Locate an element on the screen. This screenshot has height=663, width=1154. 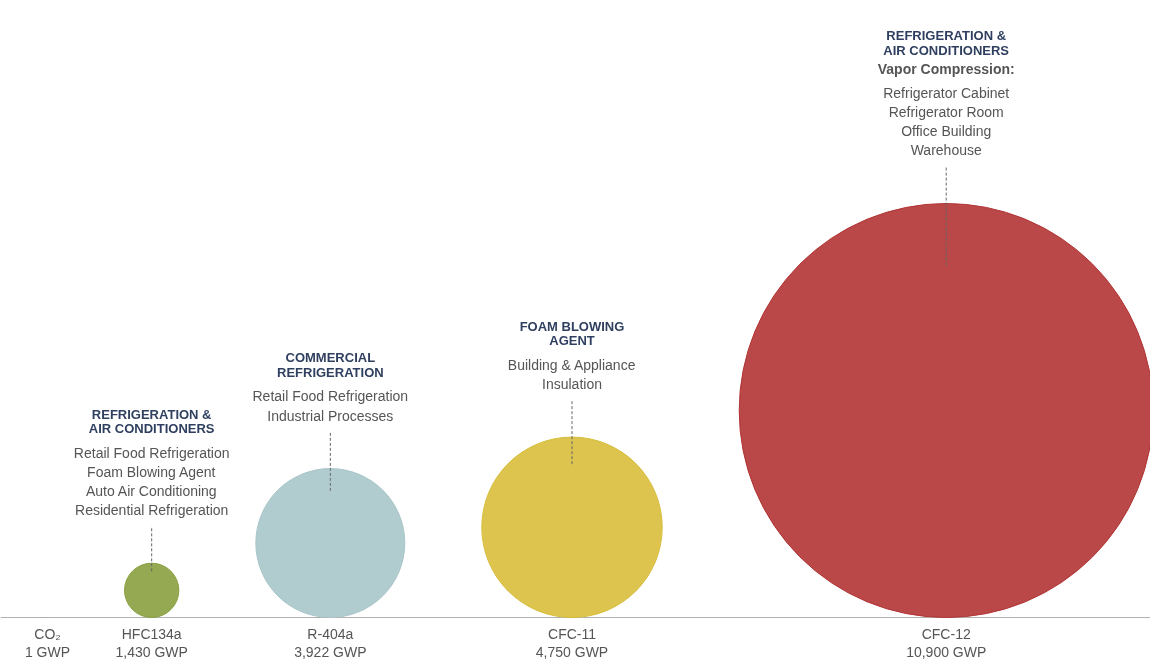
data-label: 1 GWP is located at coordinates (47, 651).